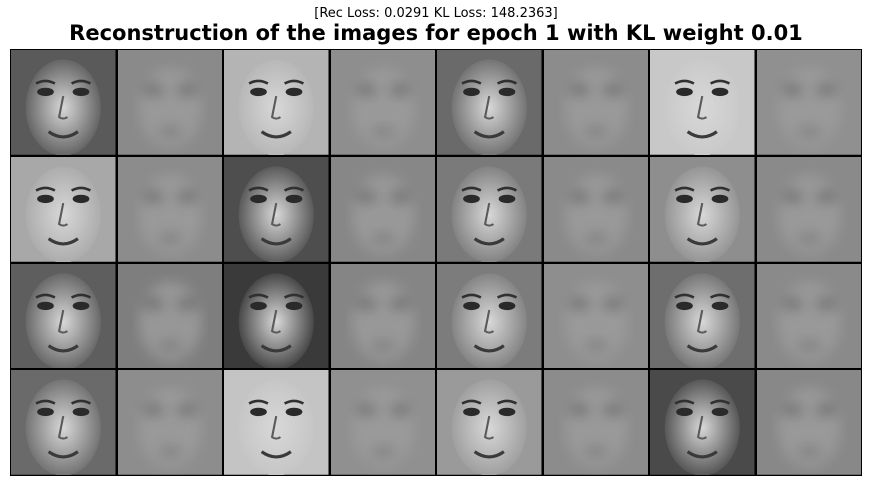 Image resolution: width=872 pixels, height=487 pixels. Describe the element at coordinates (436, 13) in the screenshot. I see `loss-subtitle: [Rec Loss: 0.0291 KL Loss: 148.2363]` at that location.